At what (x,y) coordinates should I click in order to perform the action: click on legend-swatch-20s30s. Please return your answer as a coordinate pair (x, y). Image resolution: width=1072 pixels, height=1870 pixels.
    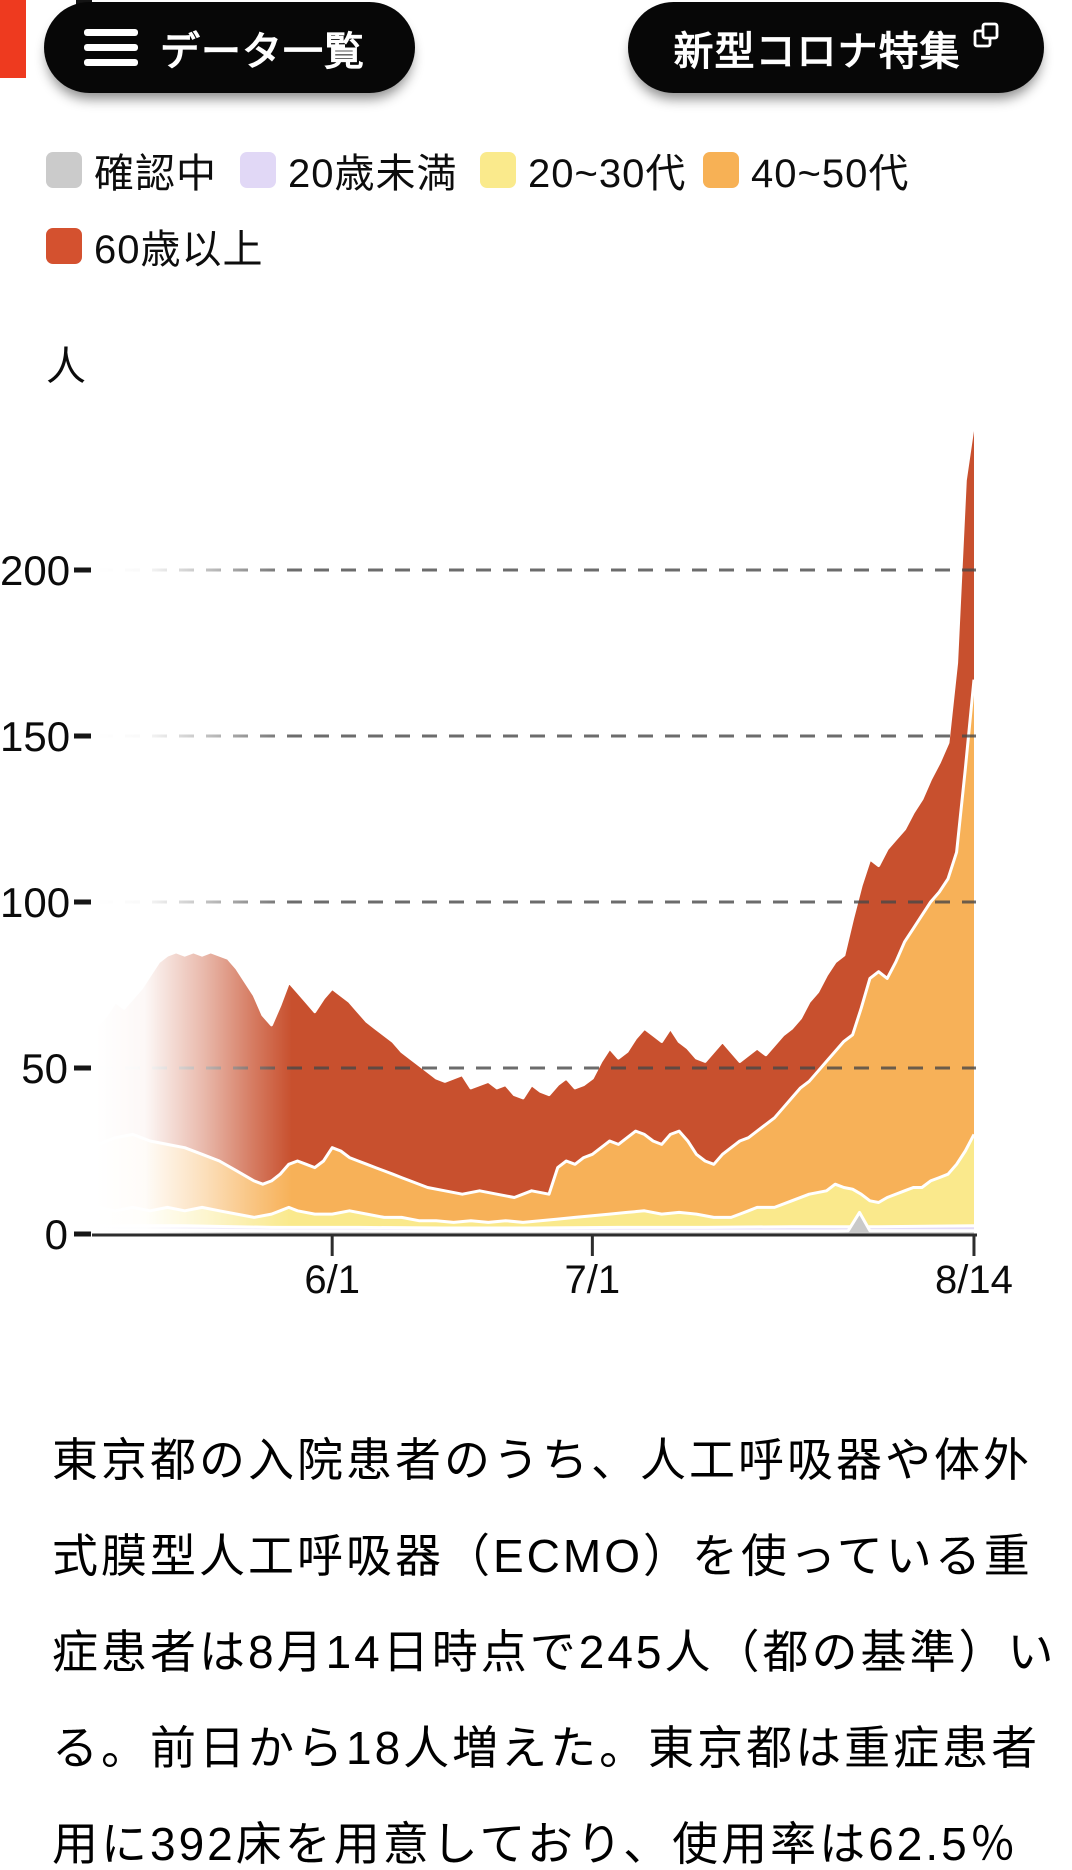
    Looking at the image, I should click on (498, 170).